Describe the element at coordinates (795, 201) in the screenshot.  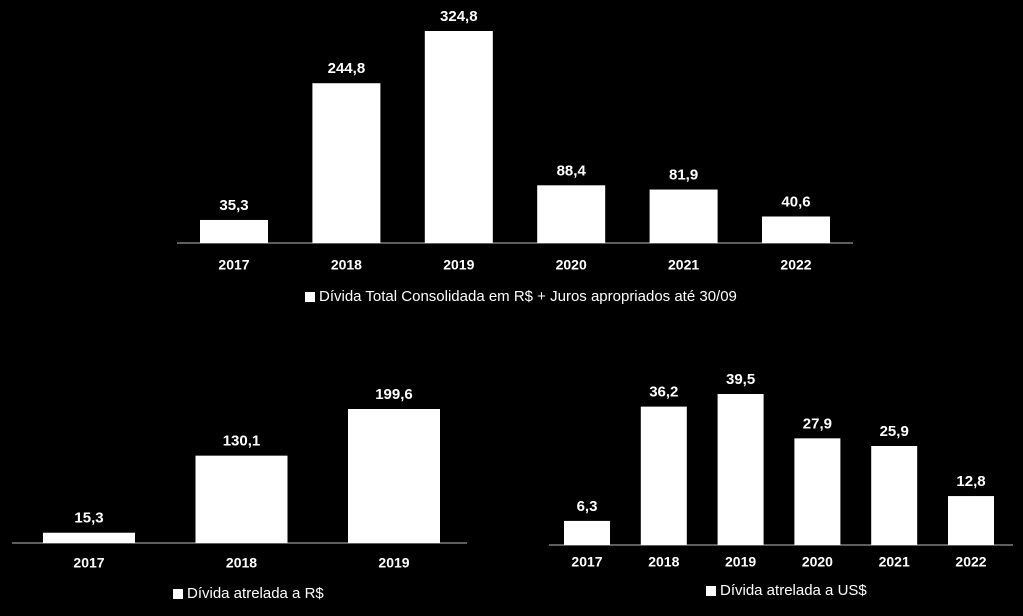
I see `data-label: 40,6` at that location.